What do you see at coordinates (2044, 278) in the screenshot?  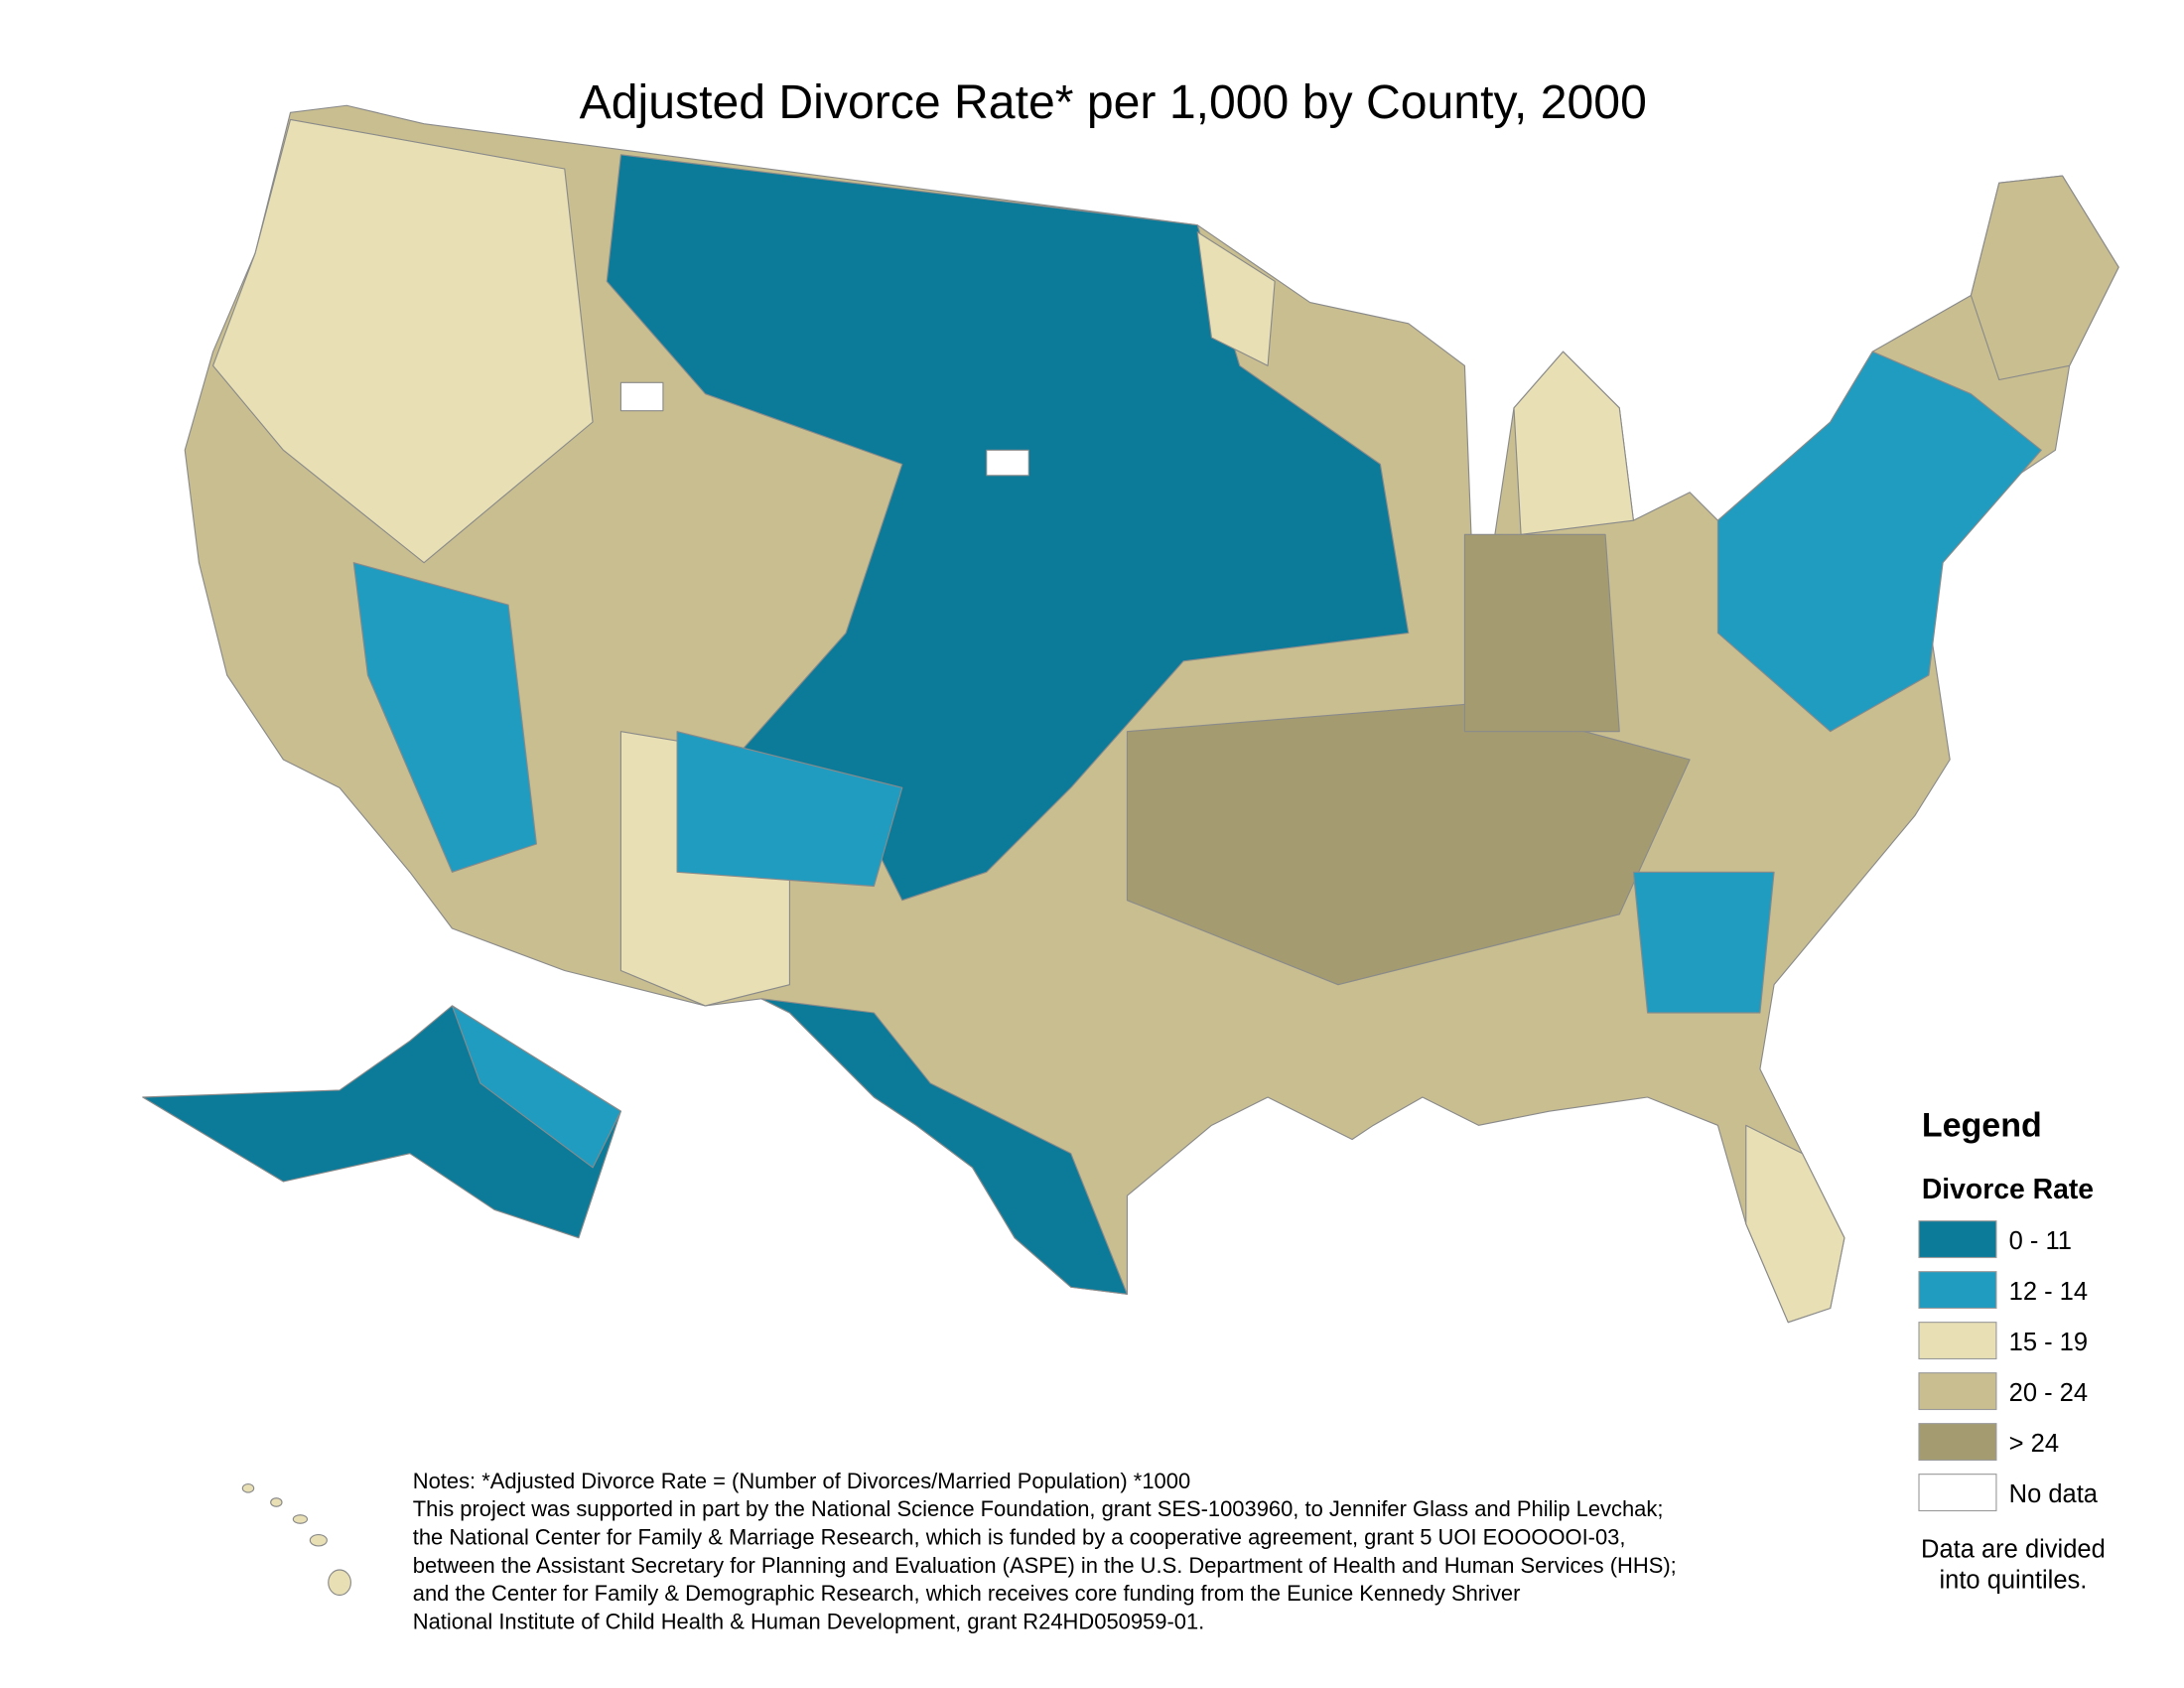 I see `new-england-region` at bounding box center [2044, 278].